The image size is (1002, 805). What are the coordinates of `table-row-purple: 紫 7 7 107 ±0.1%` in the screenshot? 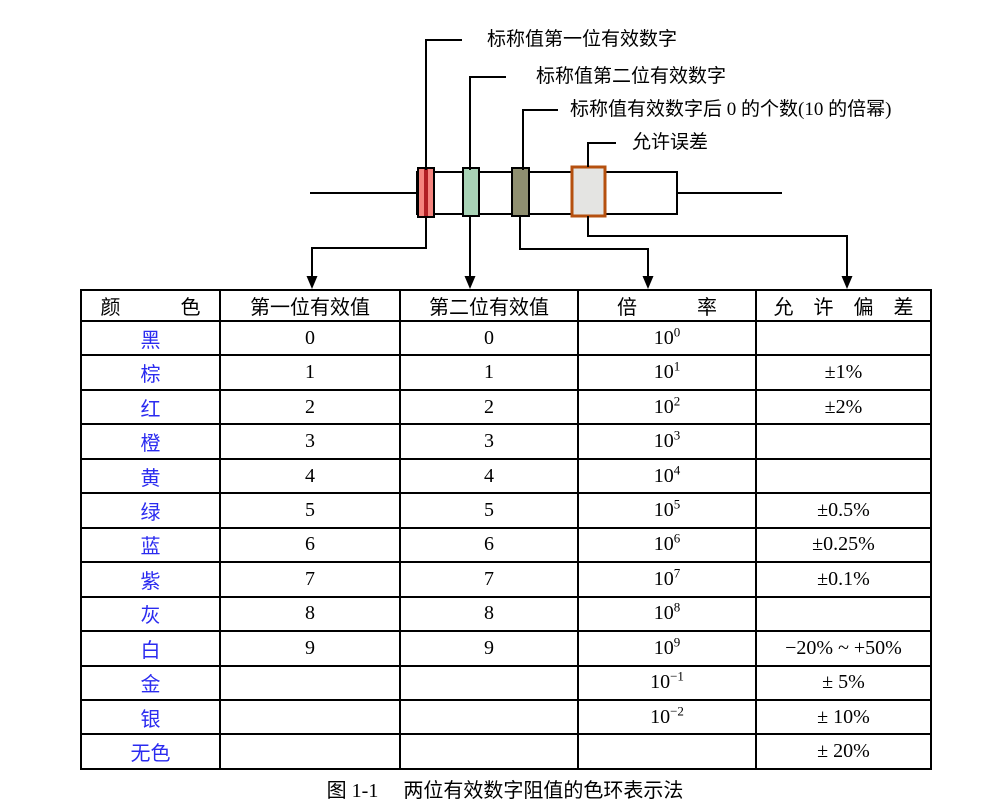 It's located at (506, 579).